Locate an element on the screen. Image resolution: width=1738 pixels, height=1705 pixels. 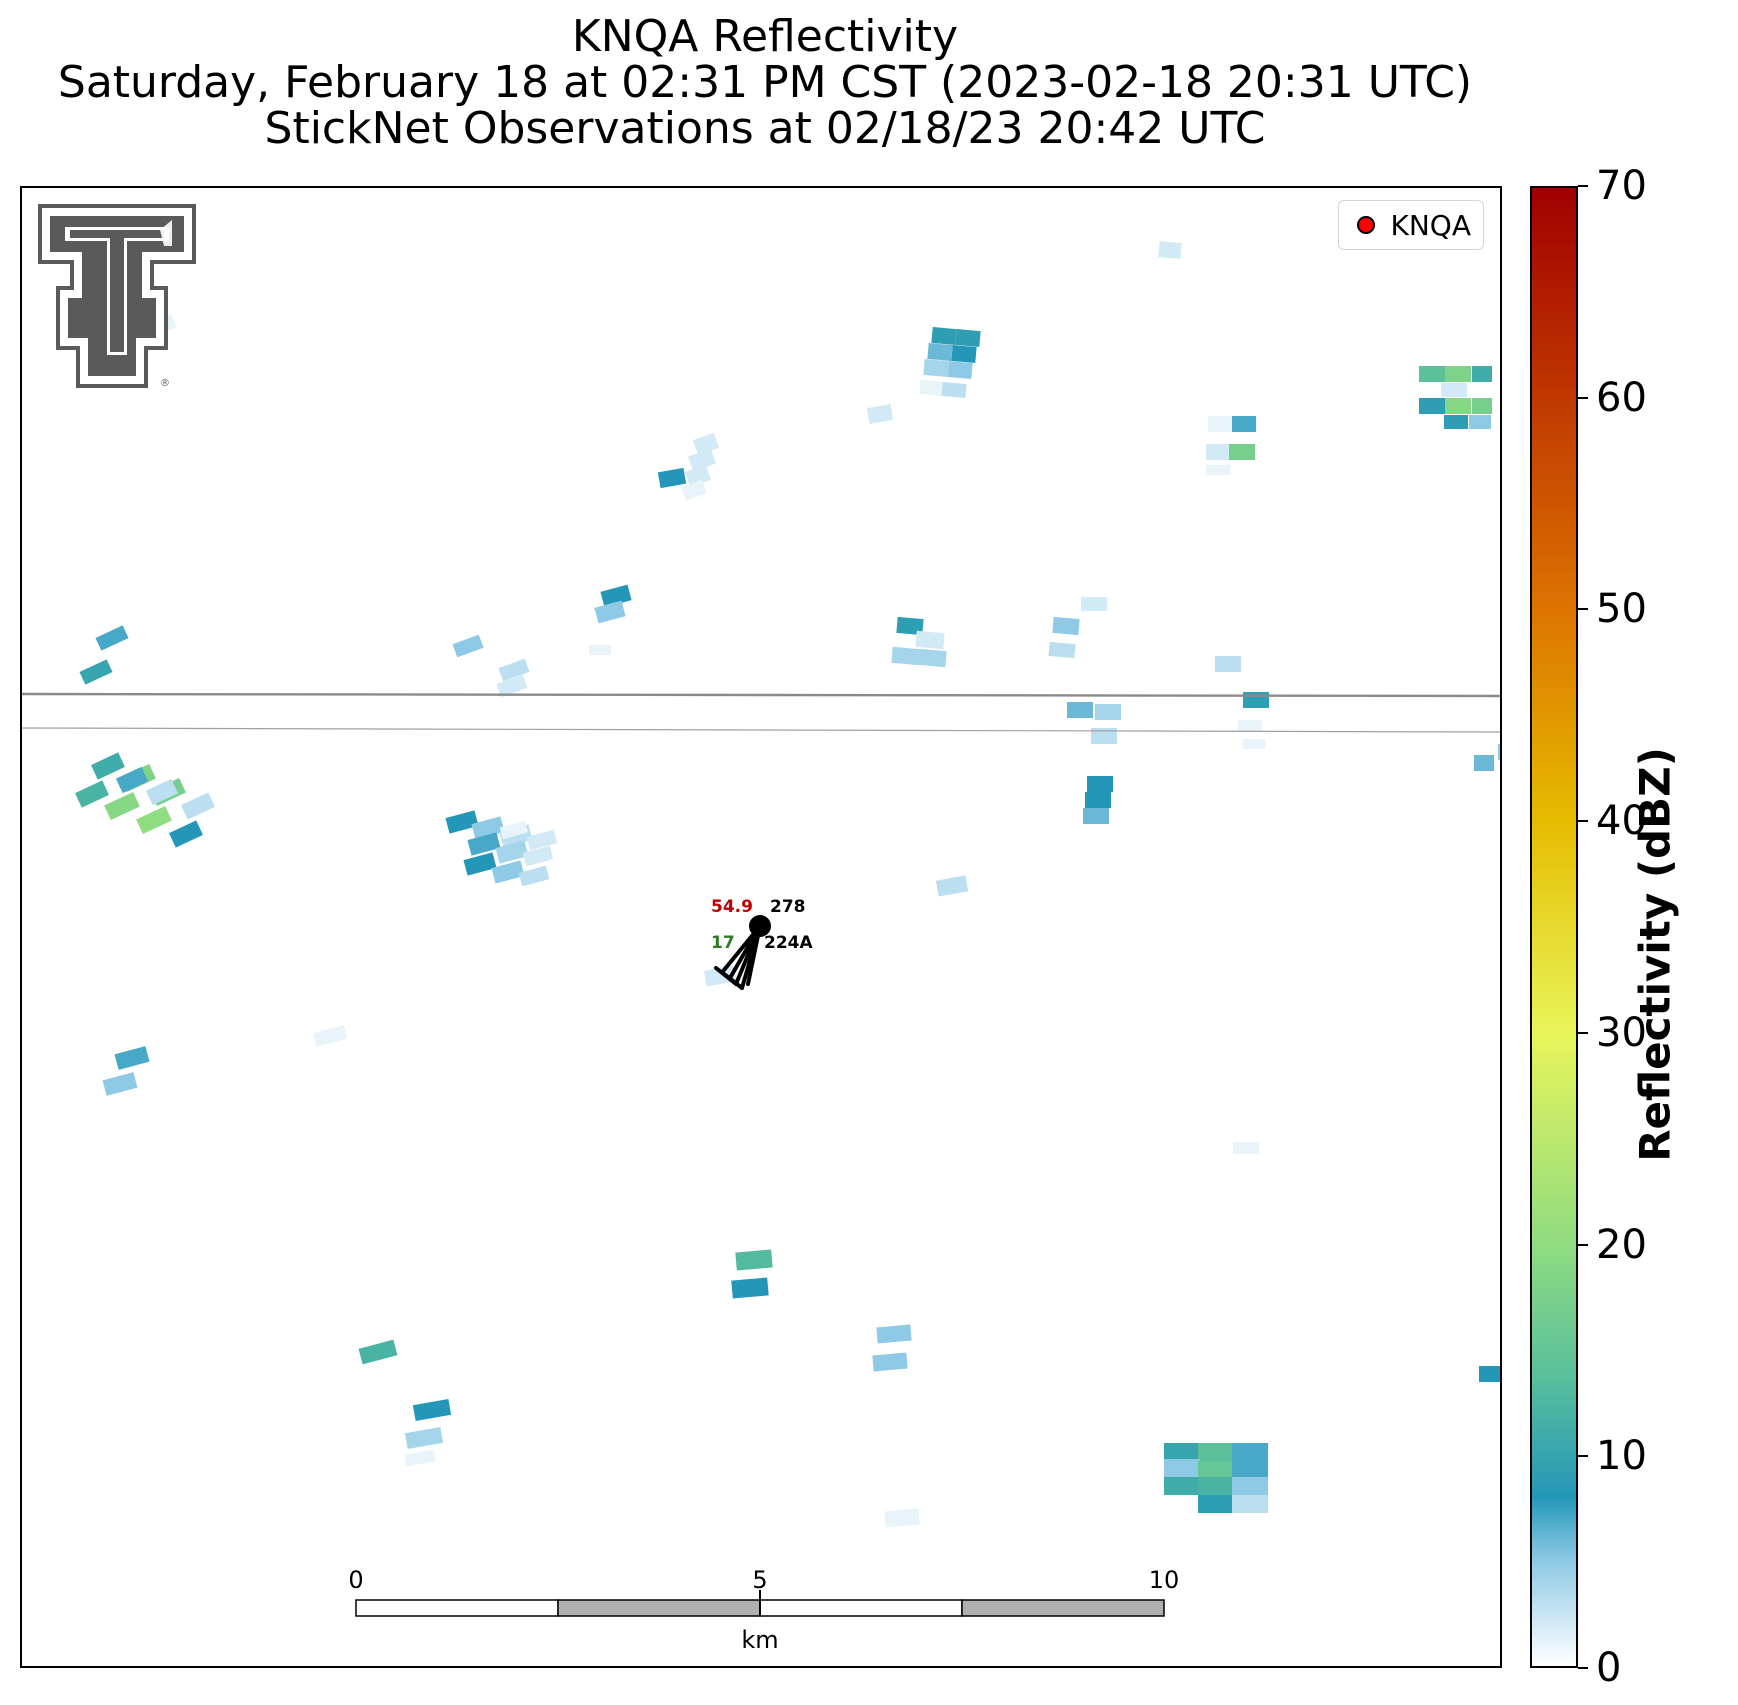
scale-unit: km is located at coordinates (759, 1640).